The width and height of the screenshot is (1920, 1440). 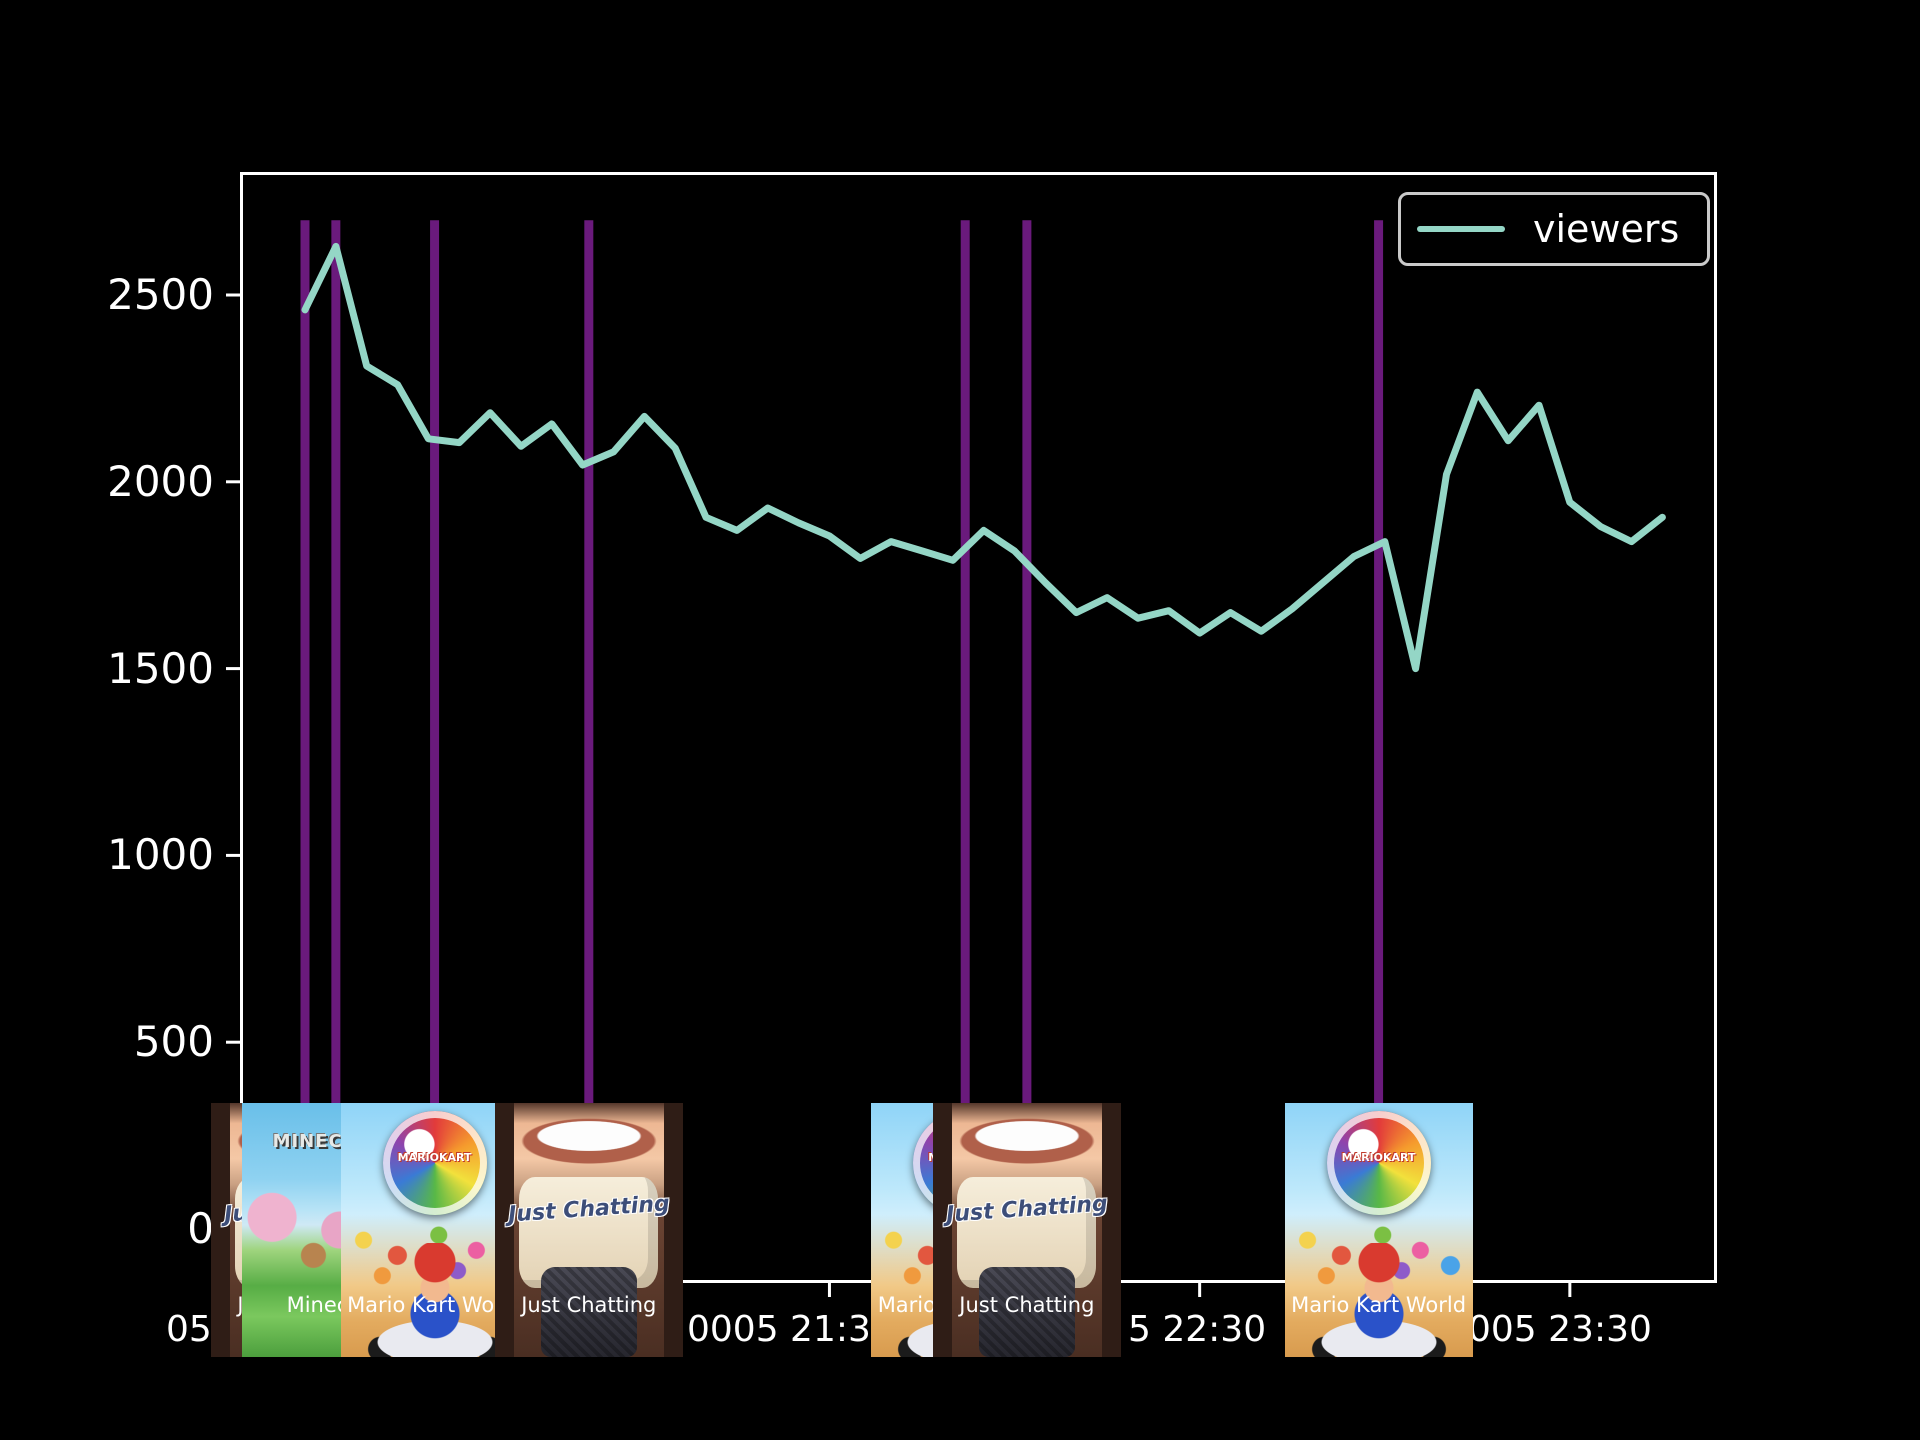 I want to click on x-tick-label: 5 22:30, so click(x=1197, y=1329).